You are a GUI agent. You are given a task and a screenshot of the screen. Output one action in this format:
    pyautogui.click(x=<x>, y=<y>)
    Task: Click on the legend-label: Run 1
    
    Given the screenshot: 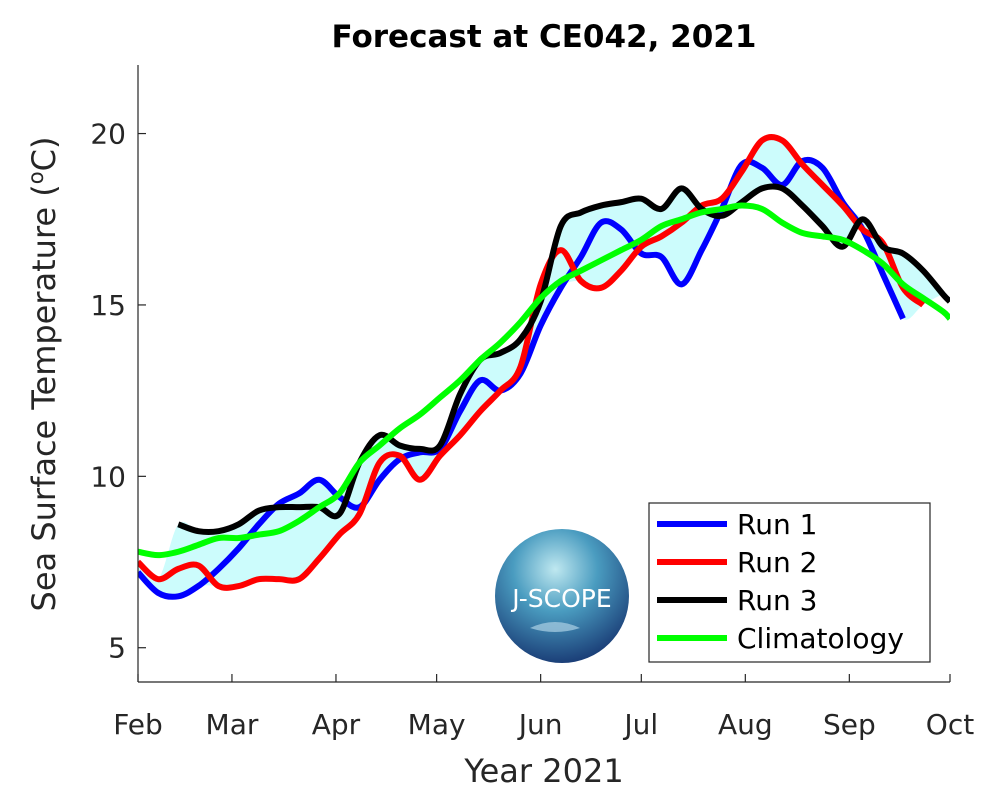 What is the action you would take?
    pyautogui.click(x=777, y=524)
    